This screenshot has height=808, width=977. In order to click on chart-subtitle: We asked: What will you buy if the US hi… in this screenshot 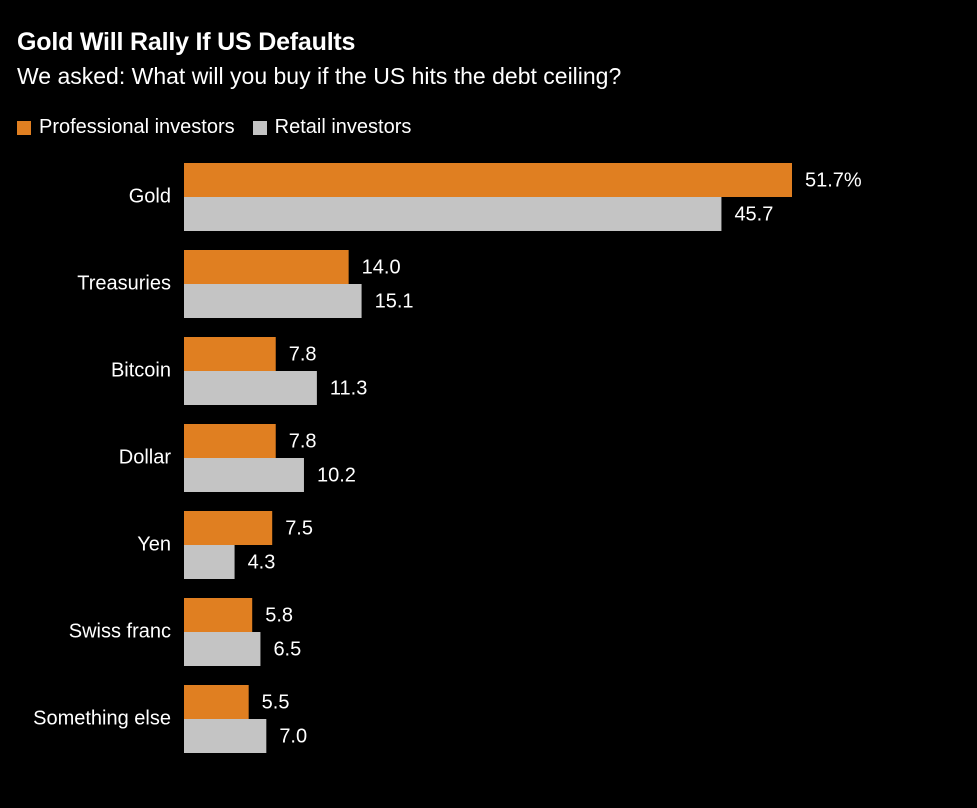, I will do `click(319, 76)`.